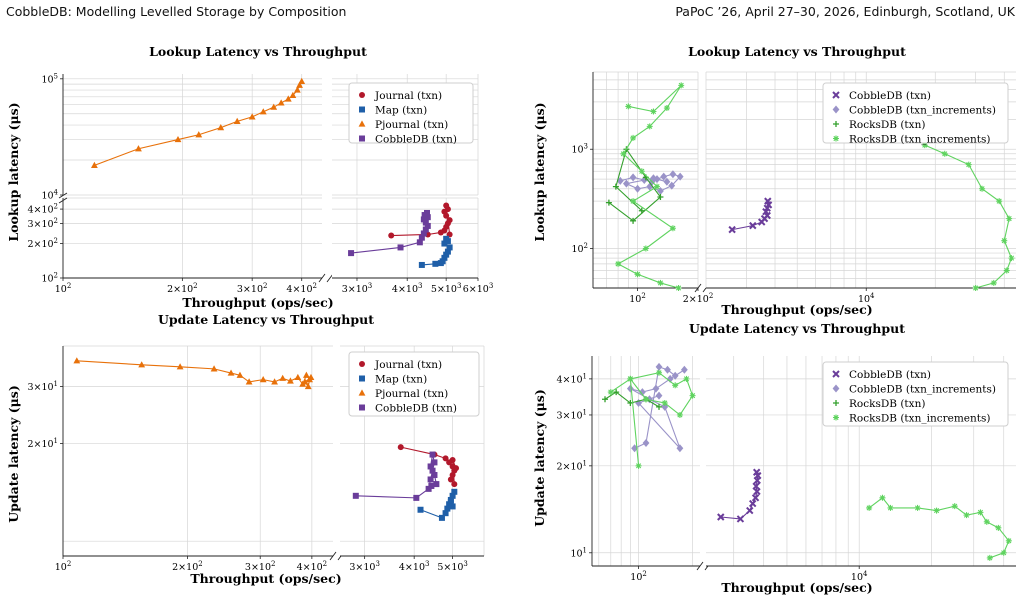 The height and width of the screenshot is (606, 1021). What do you see at coordinates (414, 566) in the screenshot?
I see `x-tick-label: 4×103` at bounding box center [414, 566].